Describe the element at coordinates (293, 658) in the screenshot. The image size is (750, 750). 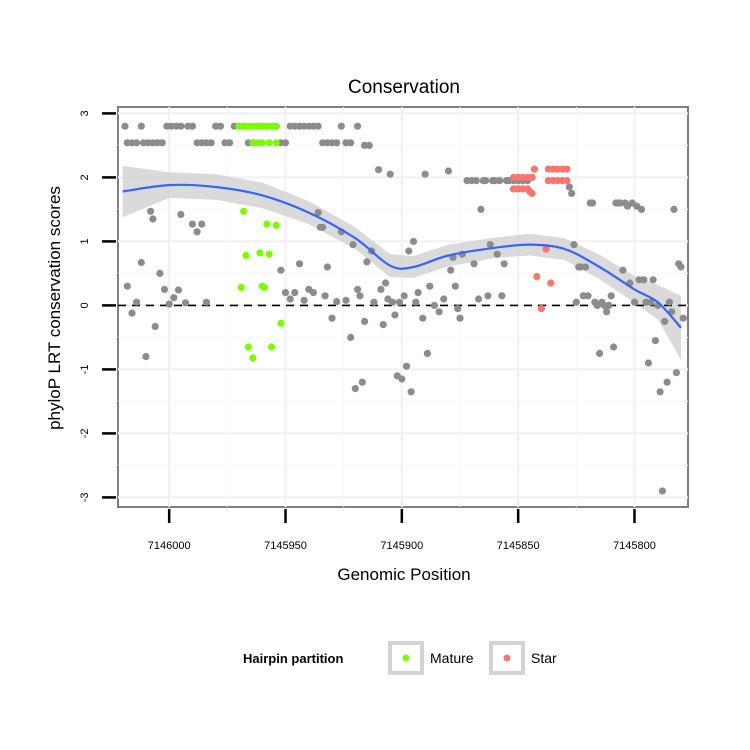
I see `legend-title: Hairpin partition` at that location.